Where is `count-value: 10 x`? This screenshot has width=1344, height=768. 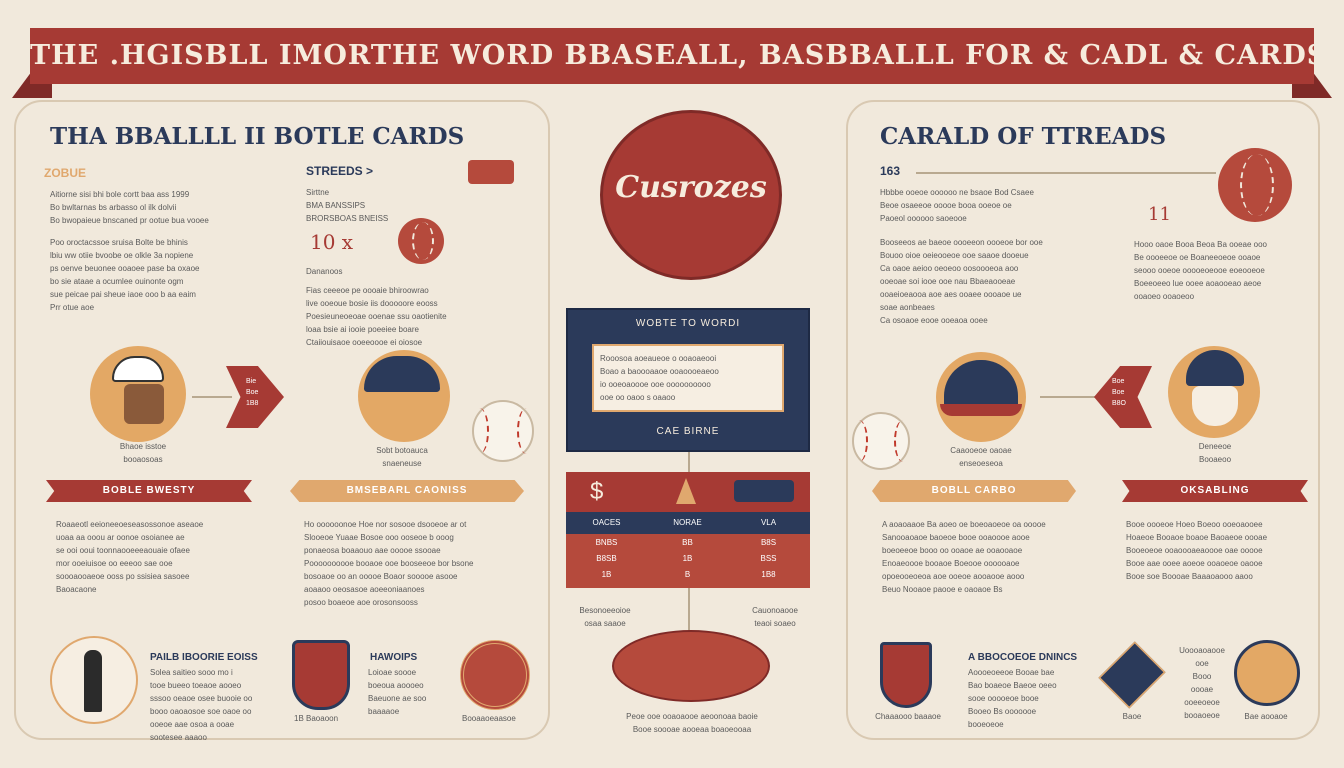
count-value: 10 x is located at coordinates (332, 242).